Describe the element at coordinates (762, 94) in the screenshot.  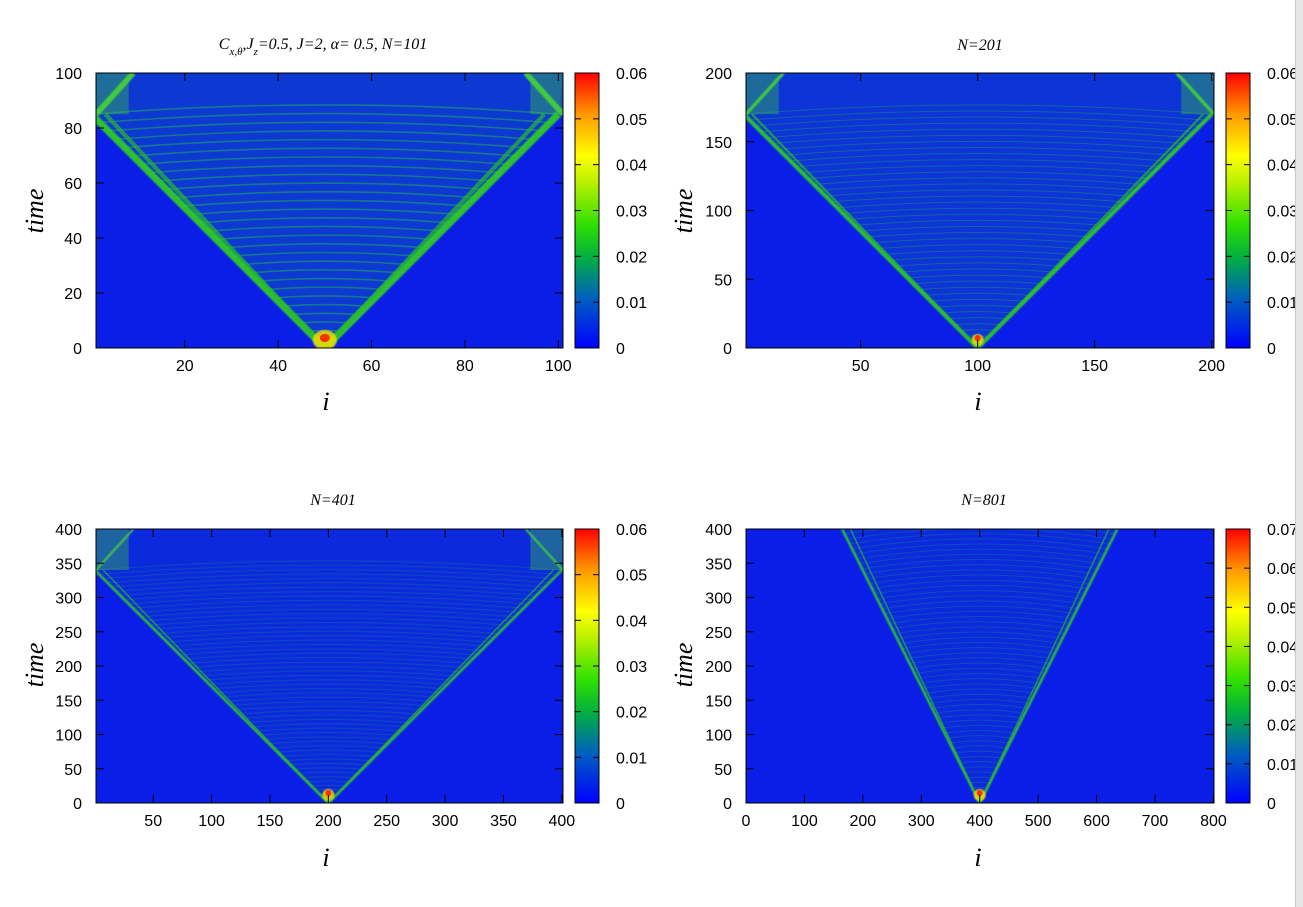
I see `edge-glow-left` at that location.